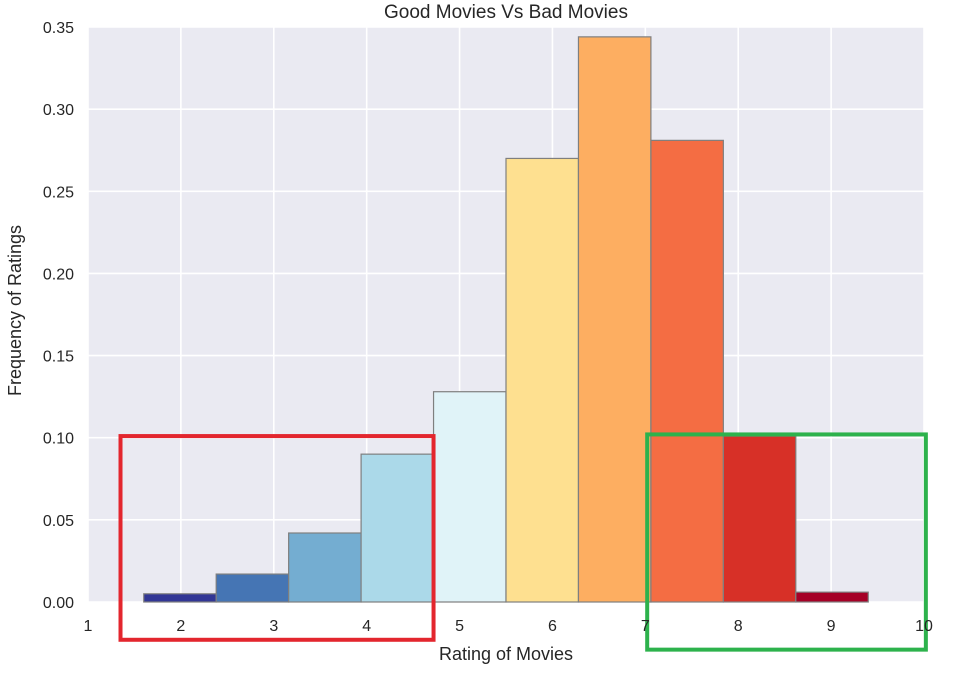 The width and height of the screenshot is (973, 691). Describe the element at coordinates (88, 626) in the screenshot. I see `x-tick-label: 1` at that location.